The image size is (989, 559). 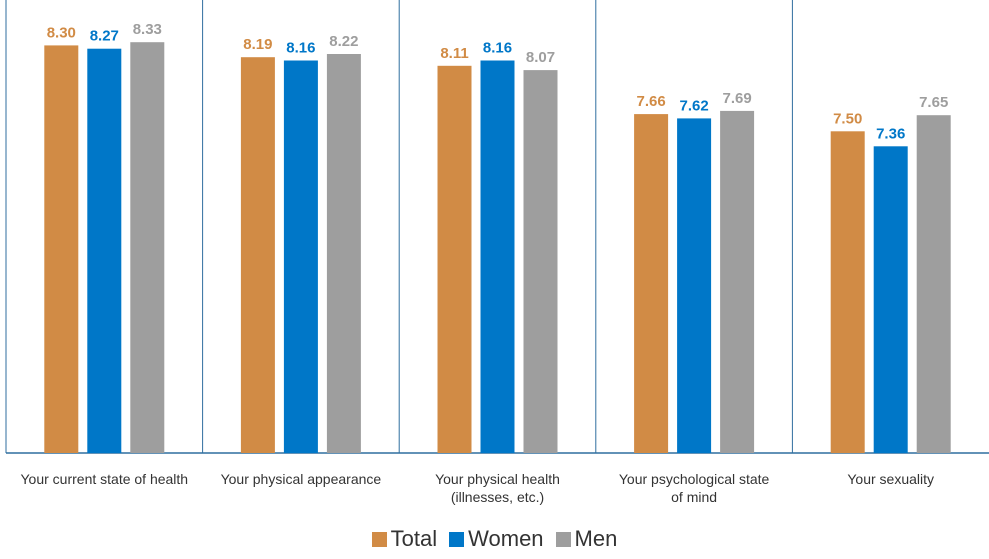 I want to click on data-label-women-3: 7.62, so click(x=693, y=105).